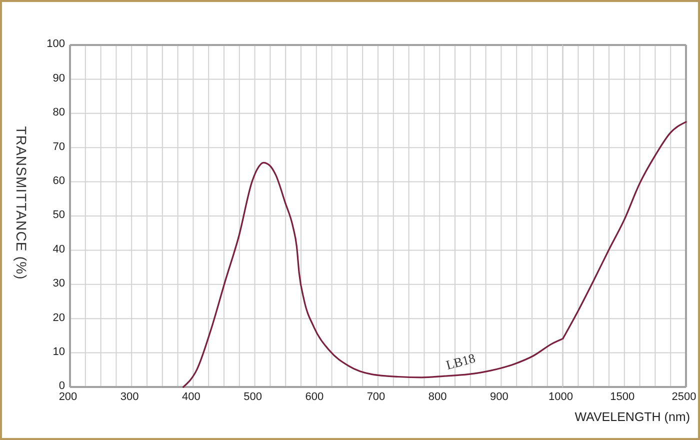 The width and height of the screenshot is (700, 440). What do you see at coordinates (376, 397) in the screenshot?
I see `x-tick-label: 700` at bounding box center [376, 397].